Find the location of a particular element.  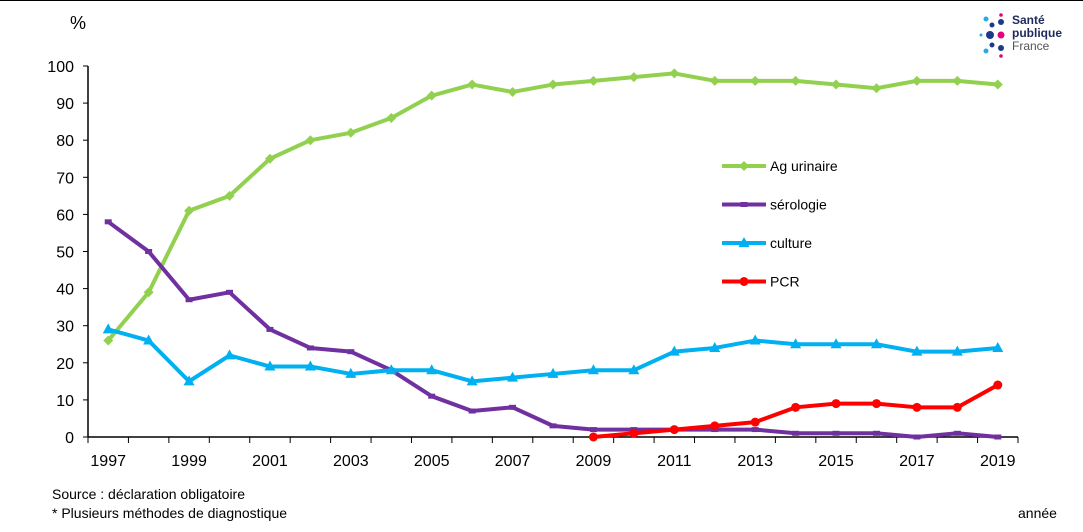

x-tick-label: 2013 is located at coordinates (755, 461).